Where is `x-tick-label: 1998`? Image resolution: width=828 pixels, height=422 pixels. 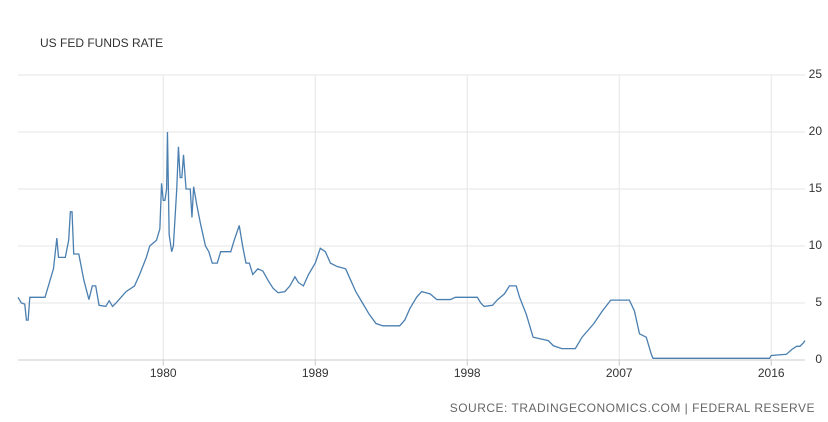 x-tick-label: 1998 is located at coordinates (467, 373).